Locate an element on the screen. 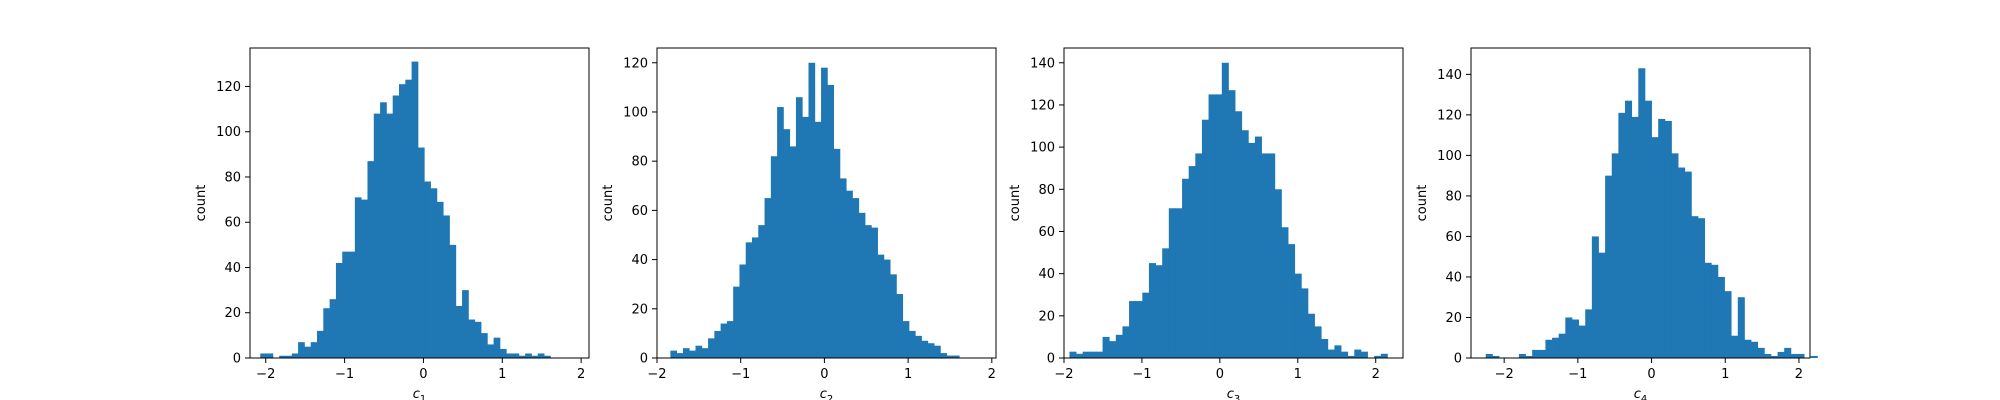 Image resolution: width=2000 pixels, height=400 pixels. histogram-bars is located at coordinates (405, 210).